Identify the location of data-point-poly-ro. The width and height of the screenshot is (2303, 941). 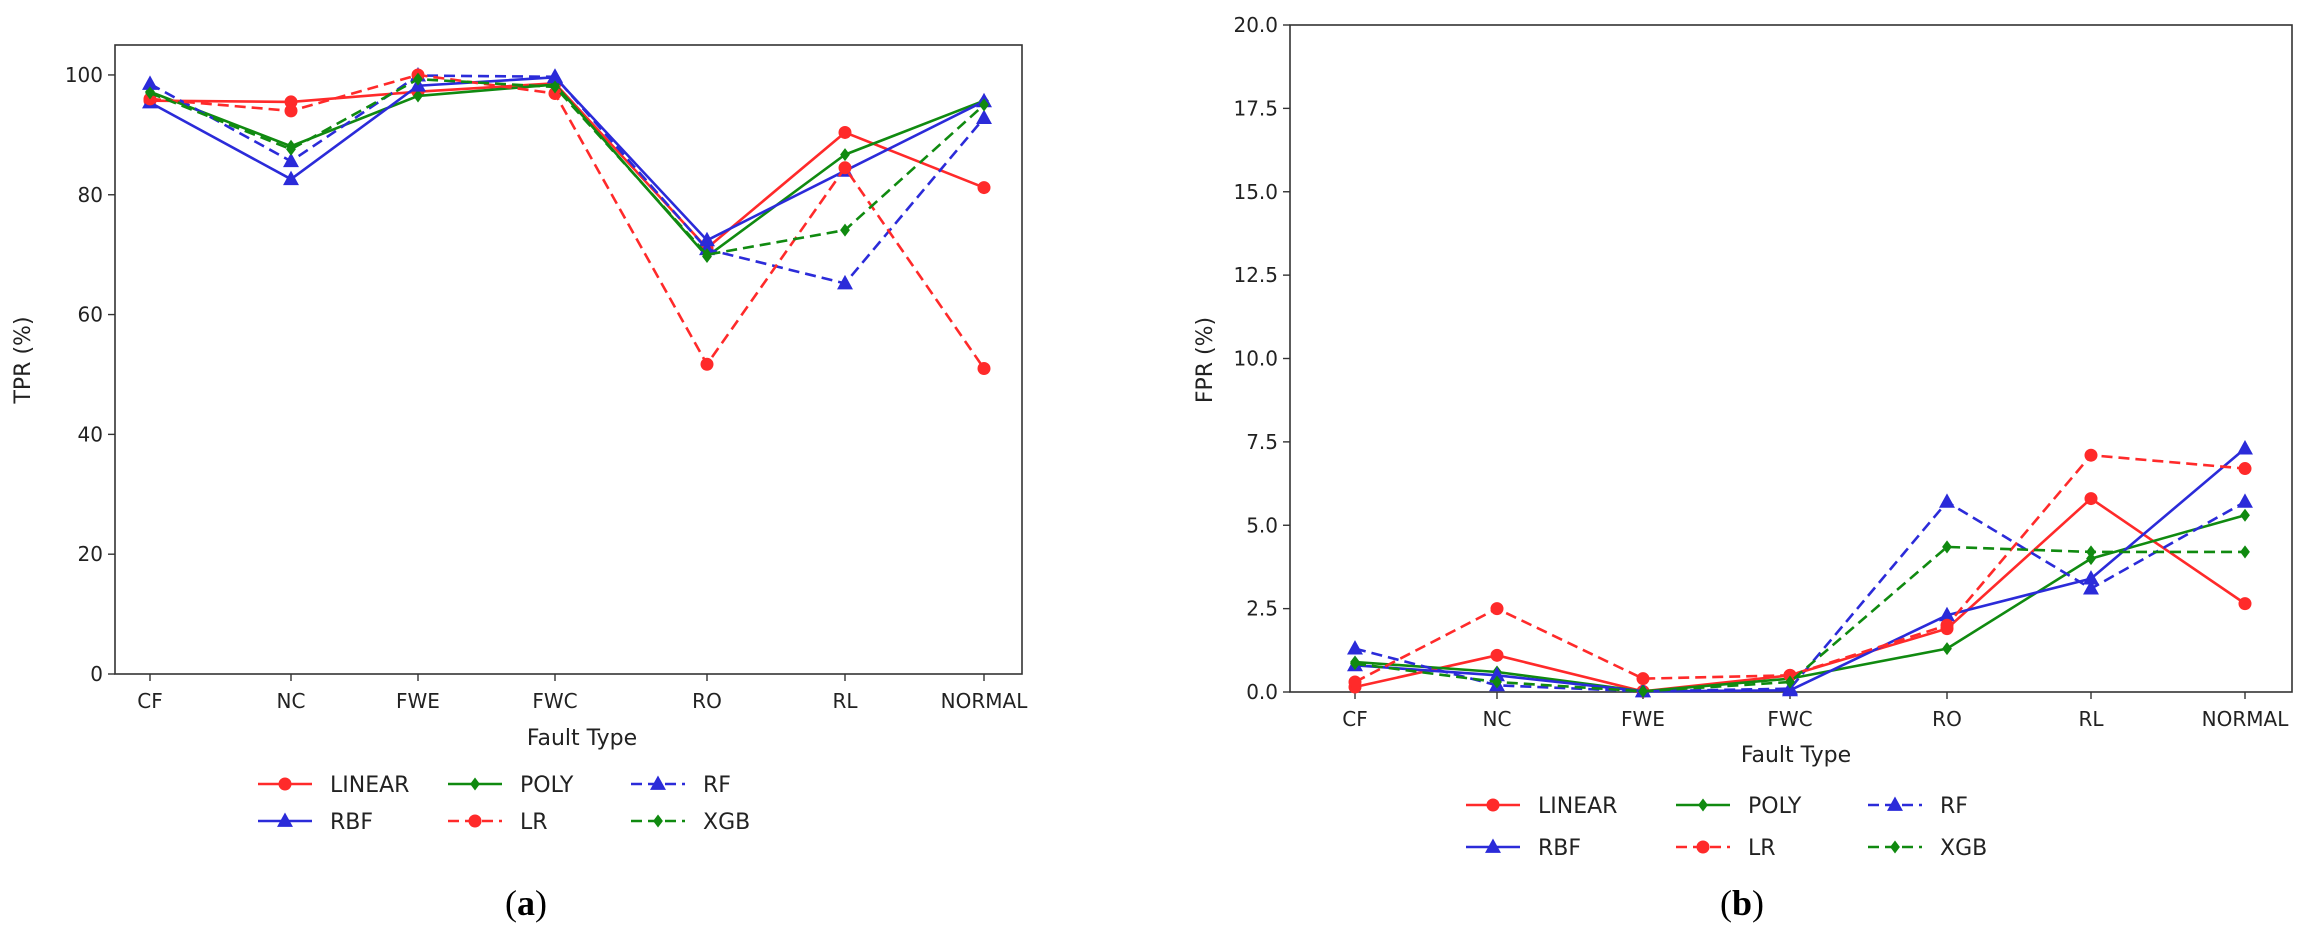
(1947, 649).